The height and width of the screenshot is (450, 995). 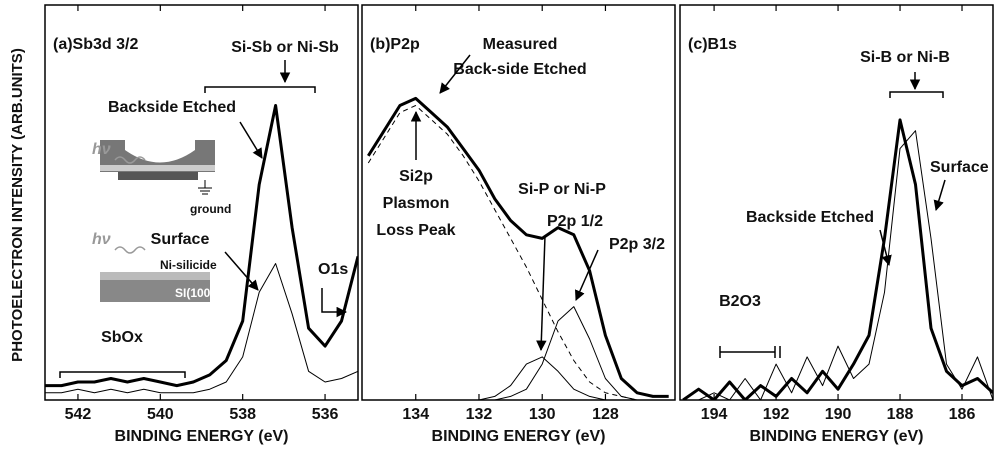 What do you see at coordinates (188, 265) in the screenshot?
I see `inset-label: Ni-silicide` at bounding box center [188, 265].